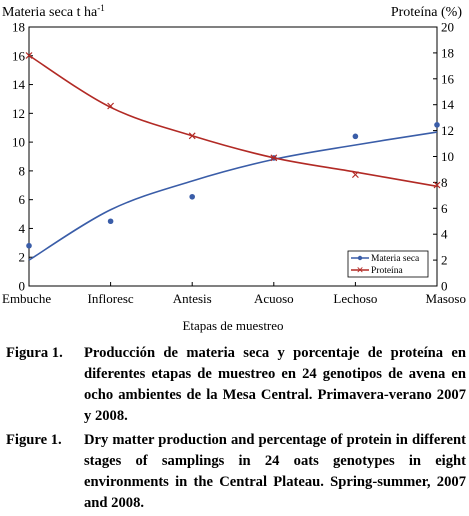 This screenshot has width=469, height=516. Describe the element at coordinates (387, 271) in the screenshot. I see `legend-label-proteina: Proteína` at that location.